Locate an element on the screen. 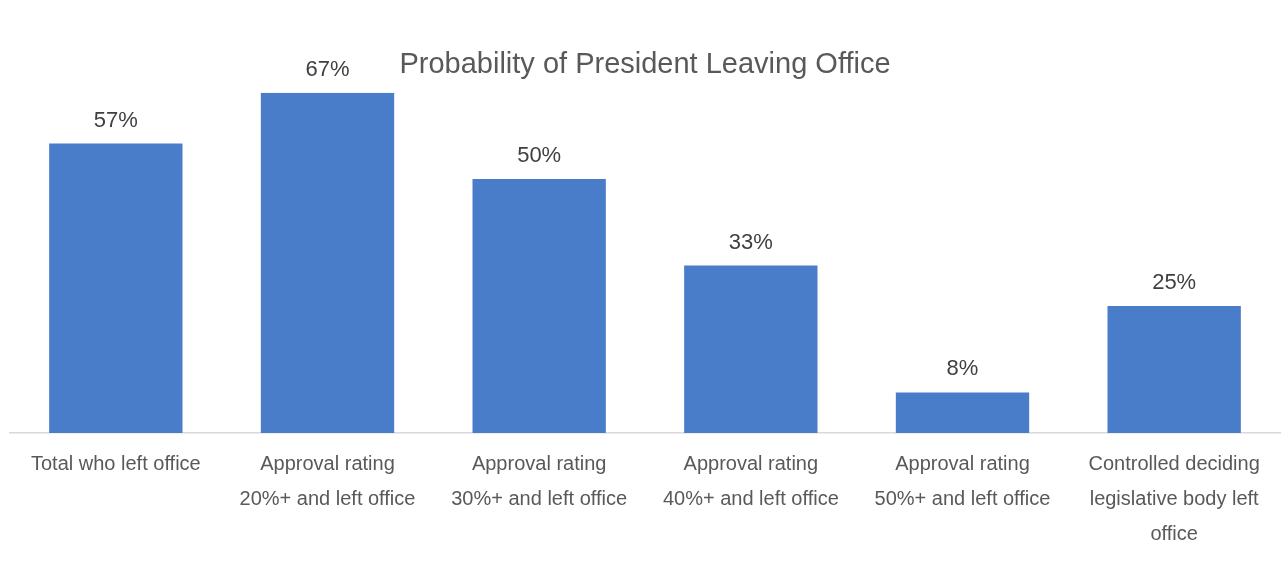 Image resolution: width=1284 pixels, height=566 pixels. x-tick-label: Approval rating 40%+ and left office is located at coordinates (750, 481).